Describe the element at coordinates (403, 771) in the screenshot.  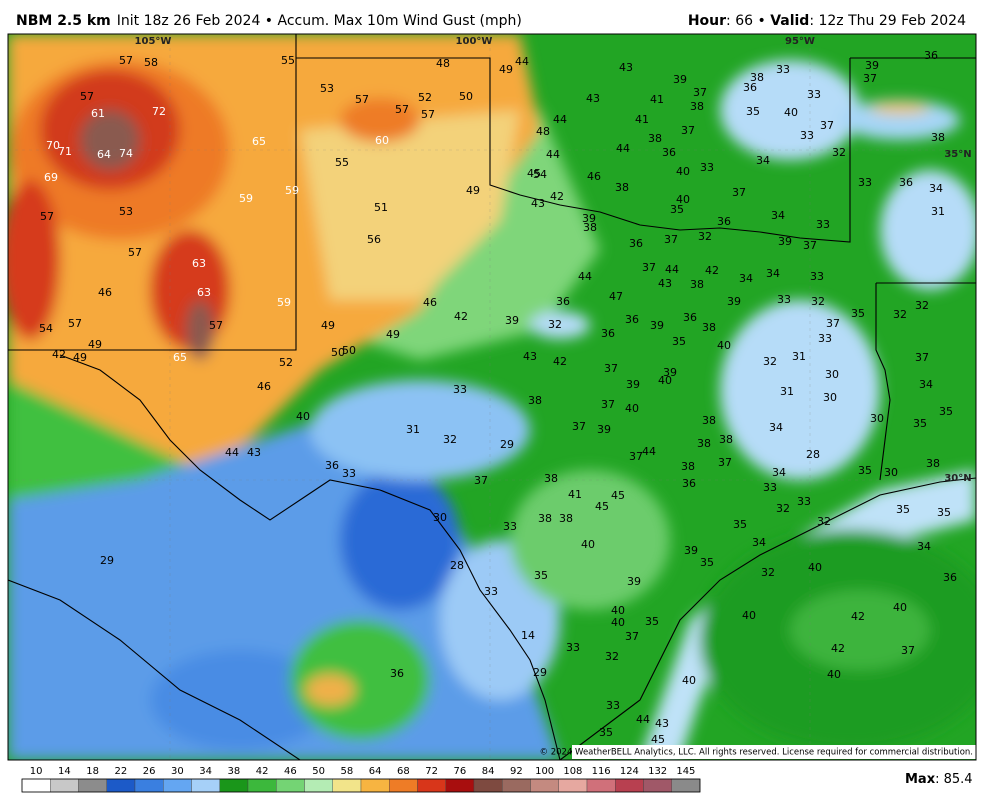
I see `colorbar-tick-label: 68` at that location.